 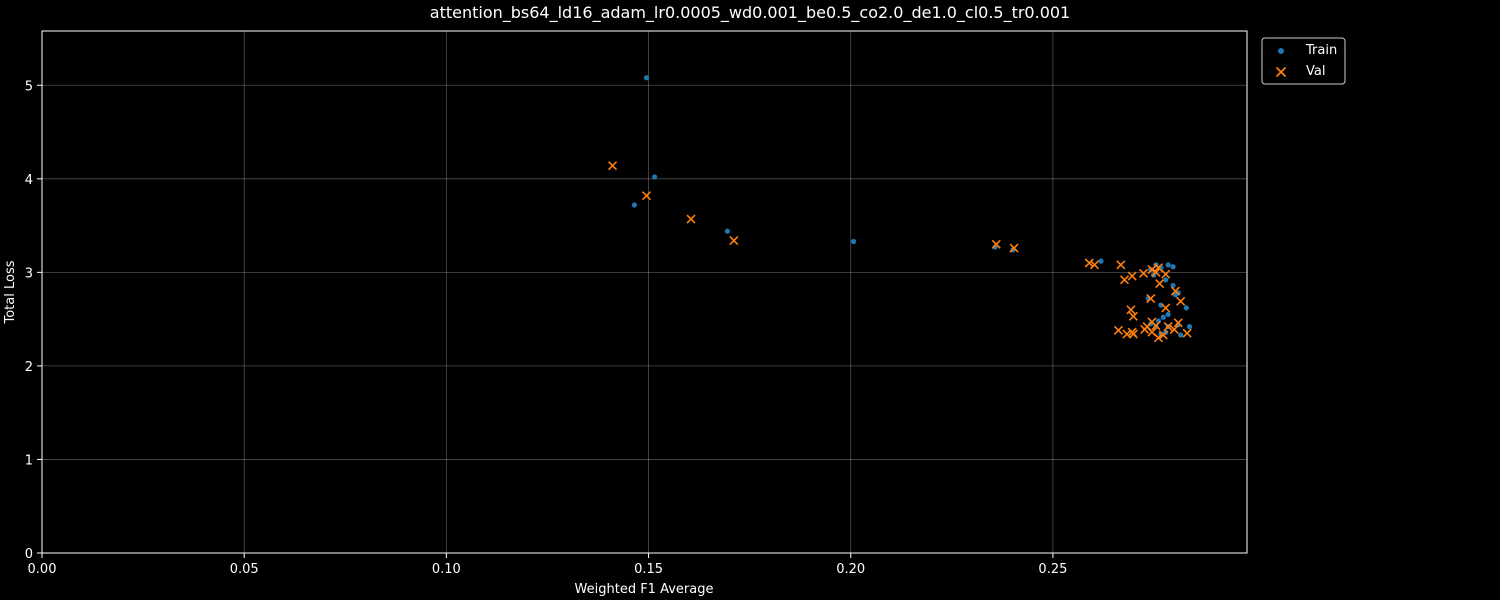 What do you see at coordinates (29, 86) in the screenshot?
I see `y-tick-label: 5` at bounding box center [29, 86].